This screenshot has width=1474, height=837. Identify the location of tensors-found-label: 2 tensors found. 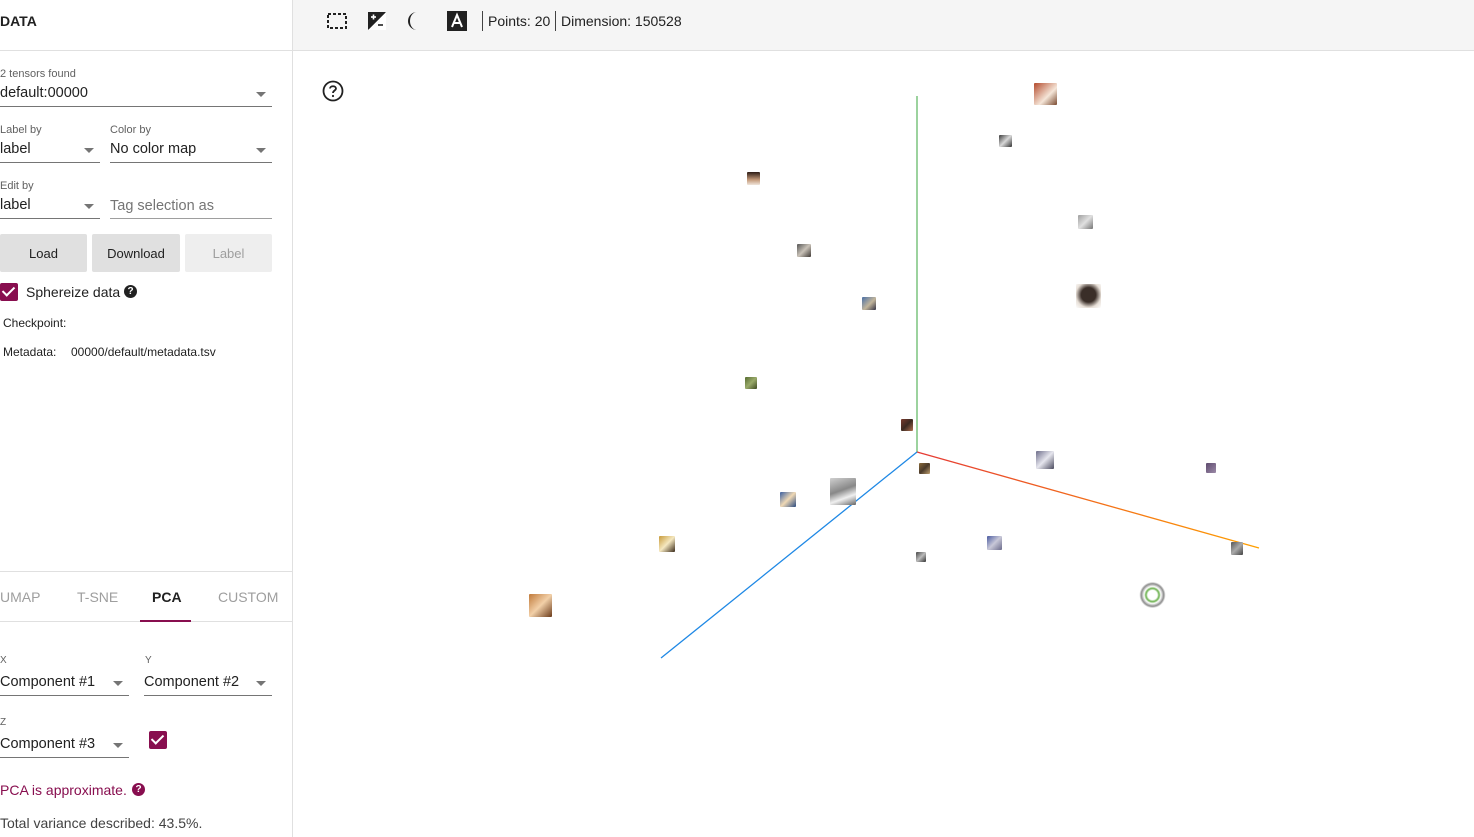
(38, 74).